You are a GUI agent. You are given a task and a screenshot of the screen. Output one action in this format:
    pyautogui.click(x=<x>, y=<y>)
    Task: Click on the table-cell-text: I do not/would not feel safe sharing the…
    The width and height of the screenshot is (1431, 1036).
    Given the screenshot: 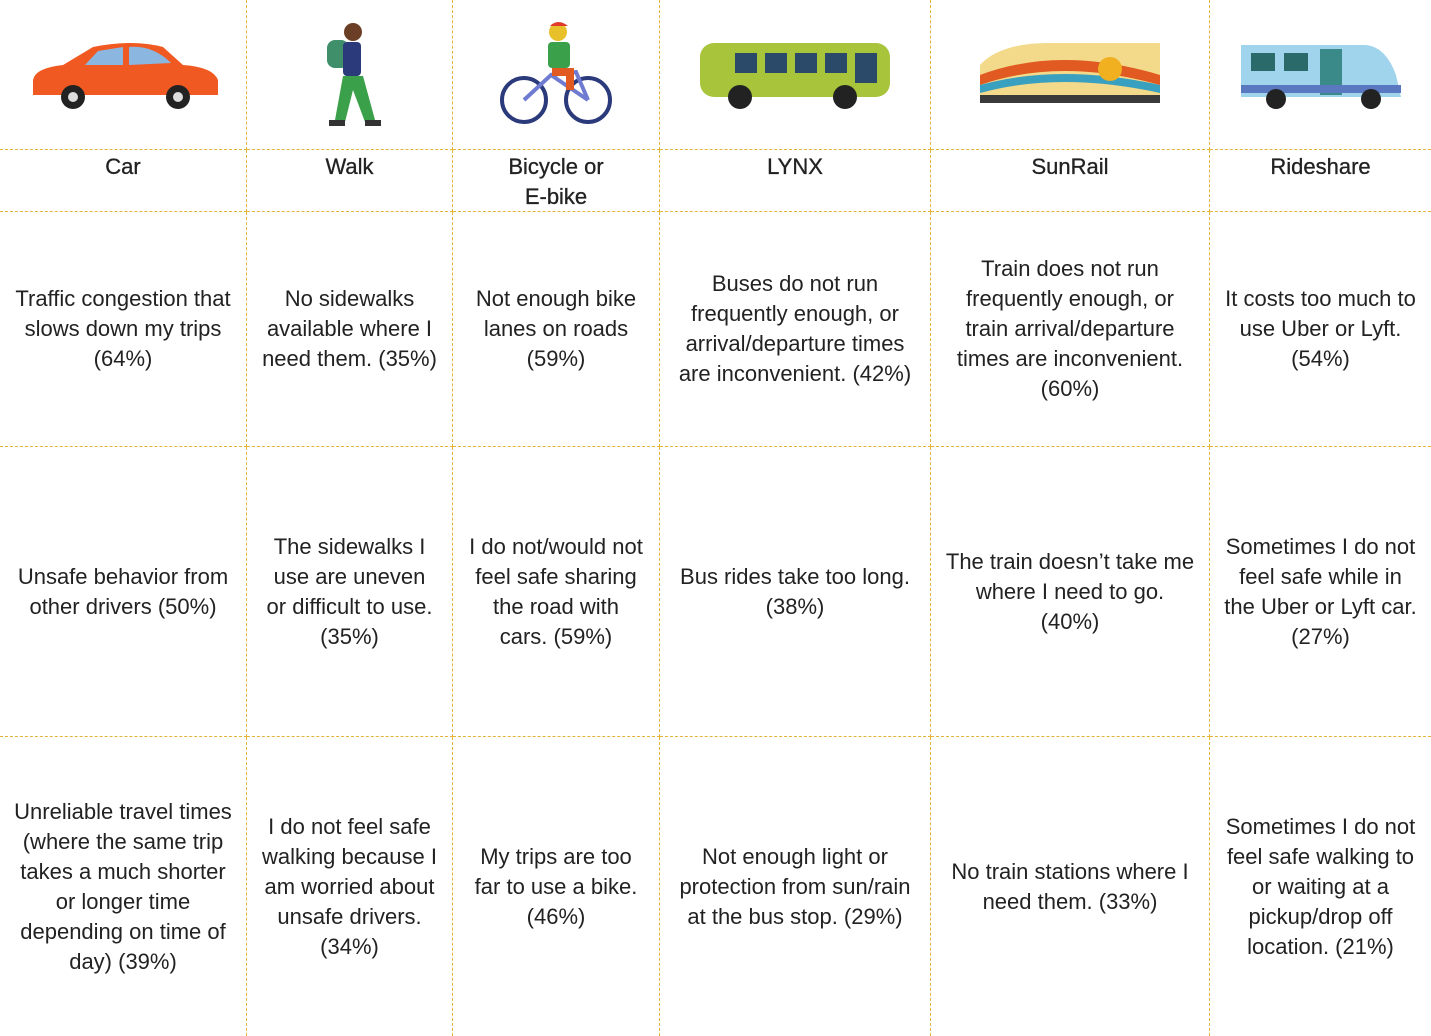 What is the action you would take?
    pyautogui.click(x=556, y=591)
    